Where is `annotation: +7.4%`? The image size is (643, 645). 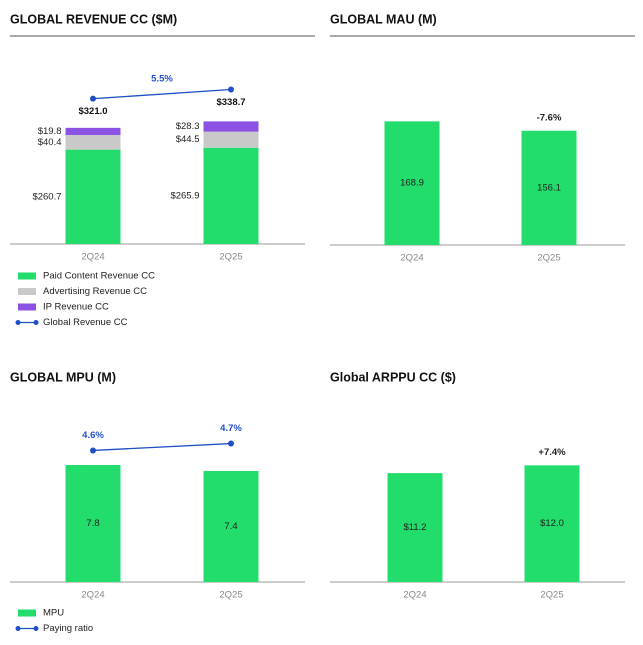 annotation: +7.4% is located at coordinates (552, 452).